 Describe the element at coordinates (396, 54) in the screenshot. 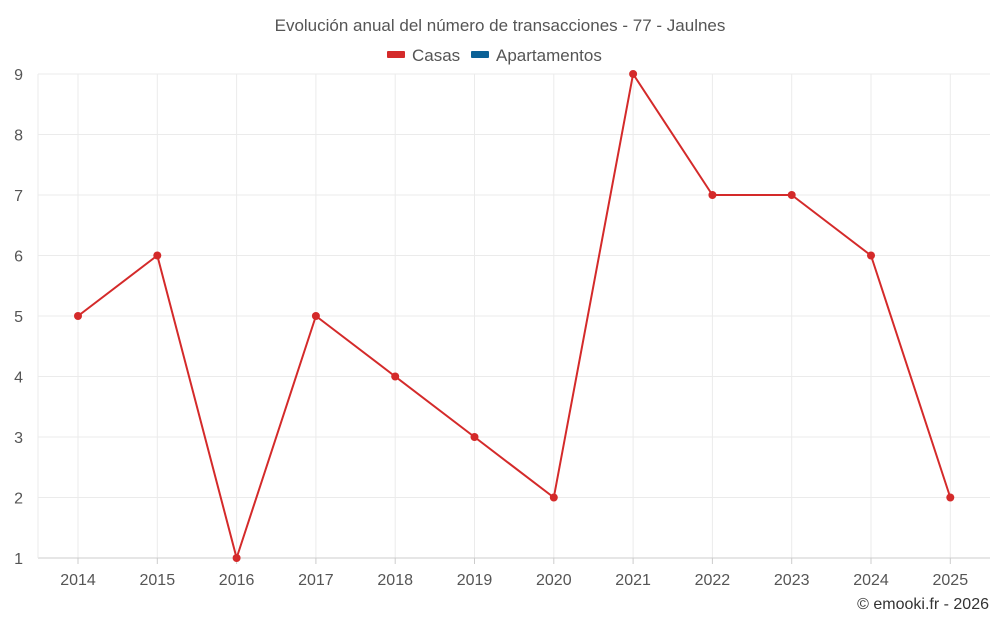

I see `legend-swatch-casas` at that location.